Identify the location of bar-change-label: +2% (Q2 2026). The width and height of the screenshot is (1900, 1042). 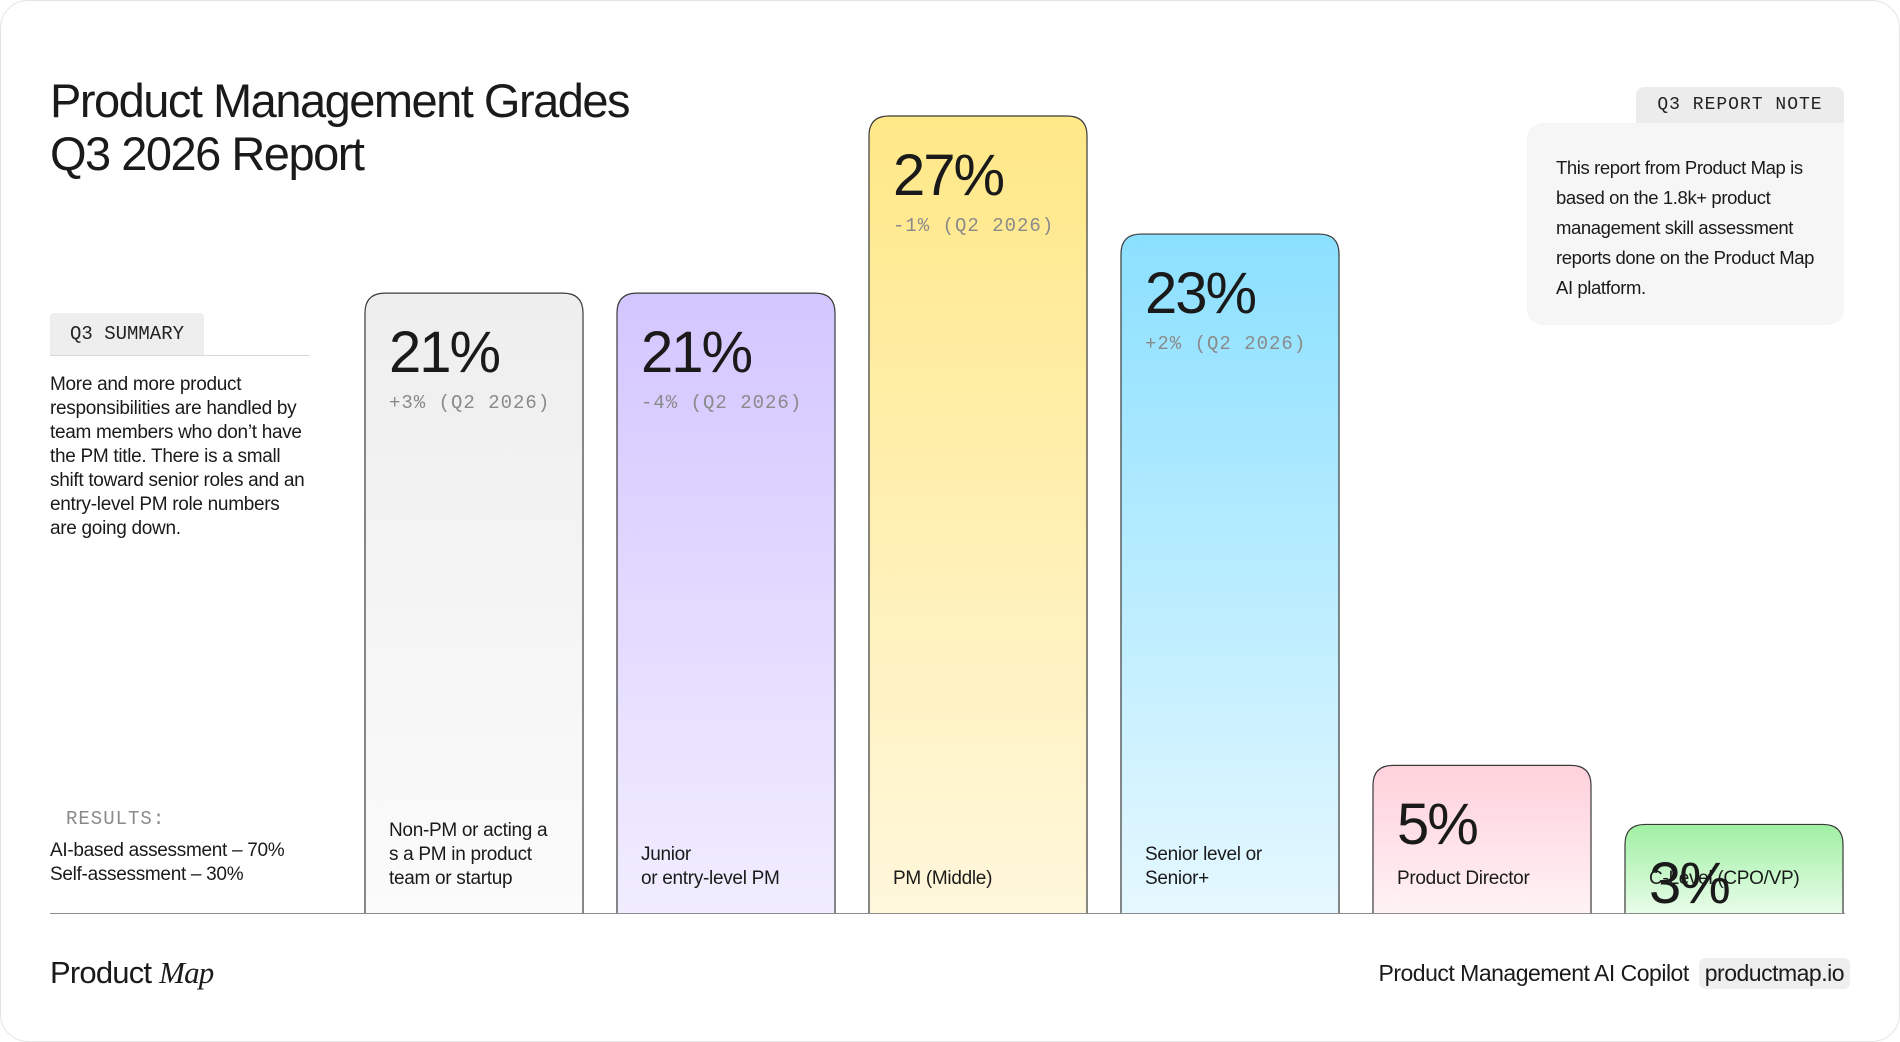
(1226, 344).